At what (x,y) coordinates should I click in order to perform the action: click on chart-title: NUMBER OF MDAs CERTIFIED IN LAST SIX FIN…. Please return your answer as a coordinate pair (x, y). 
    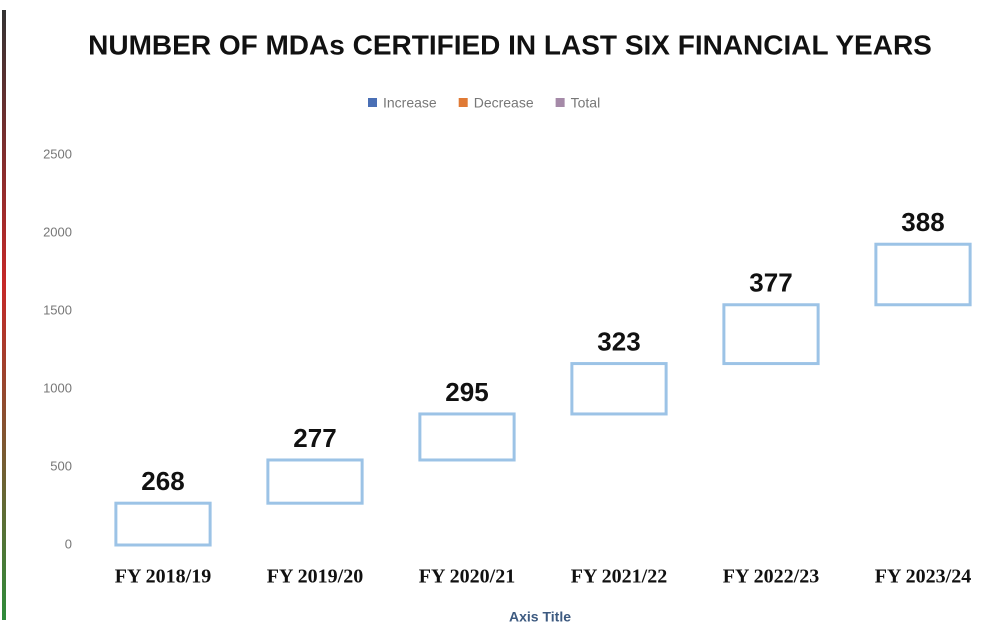
    Looking at the image, I should click on (510, 44).